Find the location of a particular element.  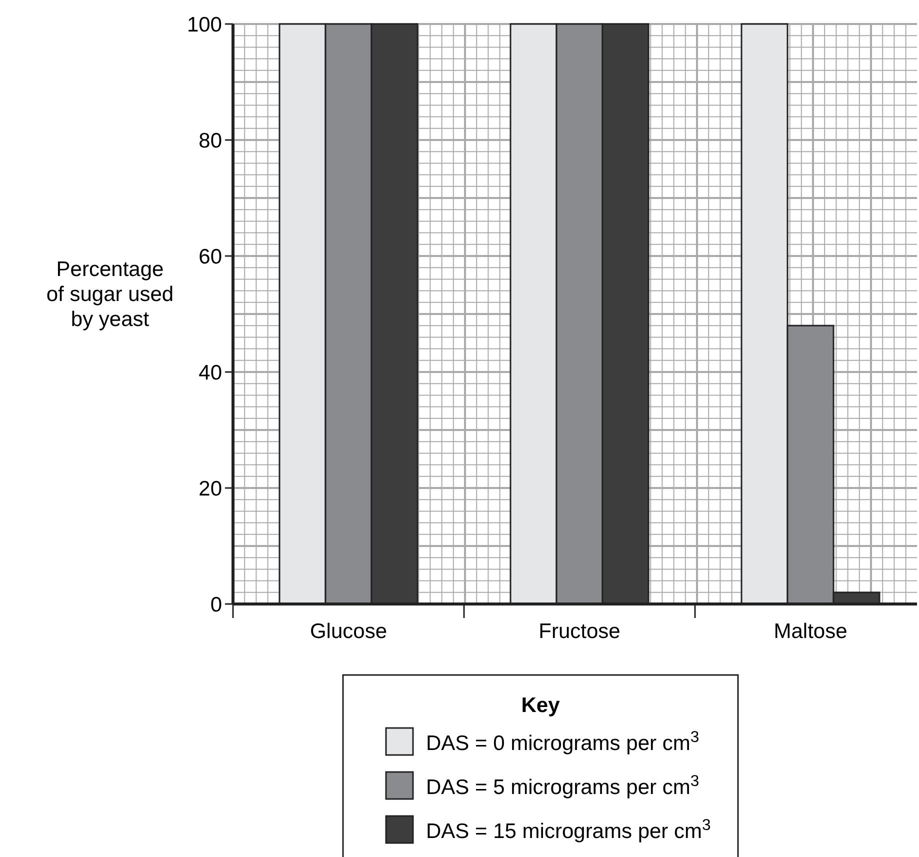

x-tick-label: Maltose is located at coordinates (811, 631).